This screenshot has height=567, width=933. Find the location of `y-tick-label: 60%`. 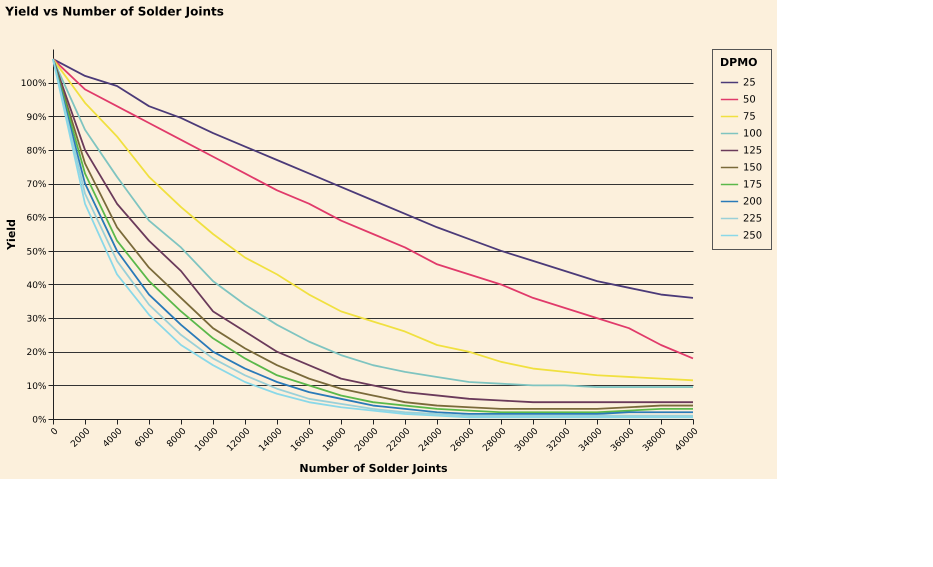

y-tick-label: 60% is located at coordinates (36, 219).